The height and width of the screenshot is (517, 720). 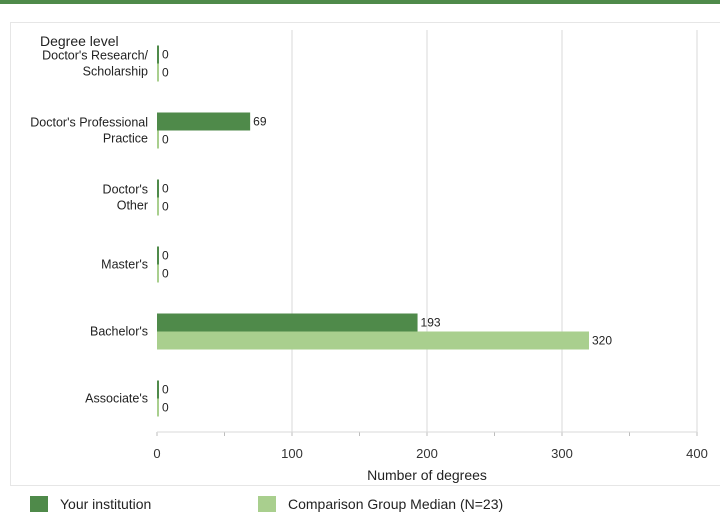 I want to click on y-axis-title: Degree level, so click(x=79, y=41).